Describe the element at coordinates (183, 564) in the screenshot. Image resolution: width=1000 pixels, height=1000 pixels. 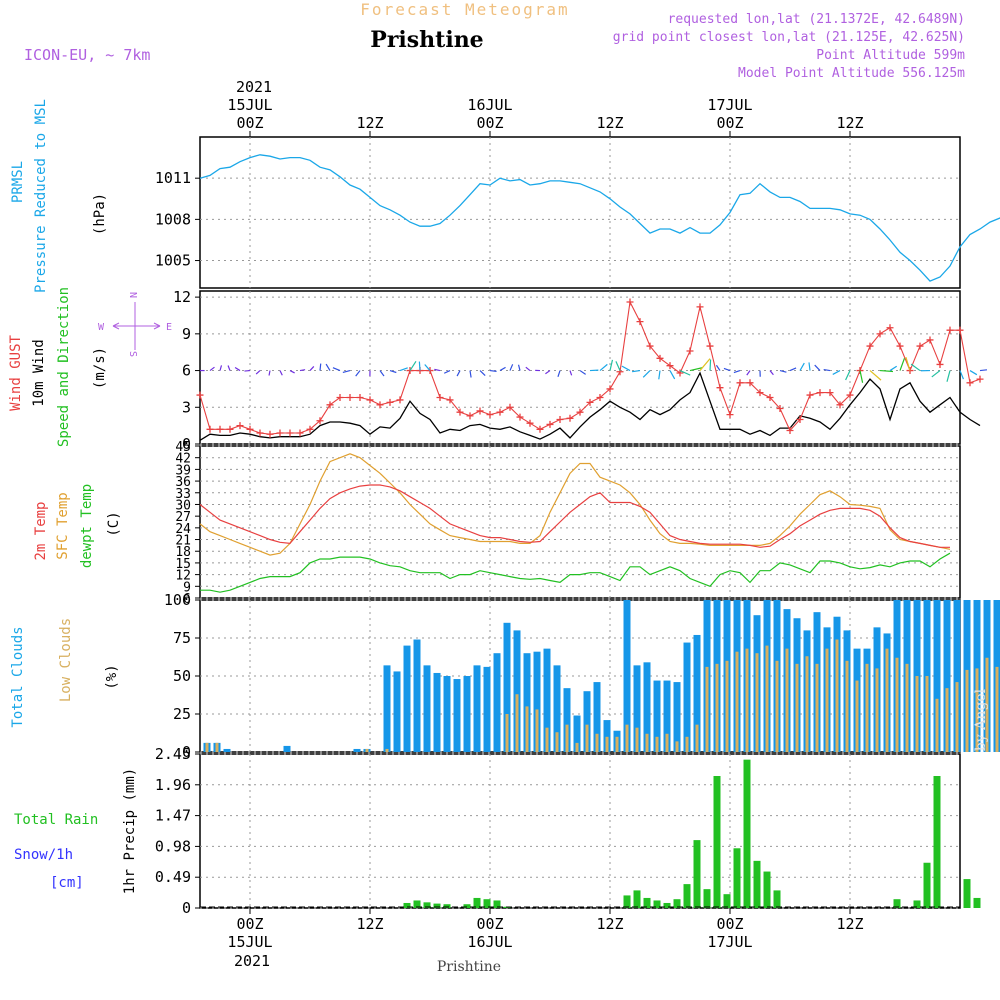
I see `y-tick-label: 15` at that location.